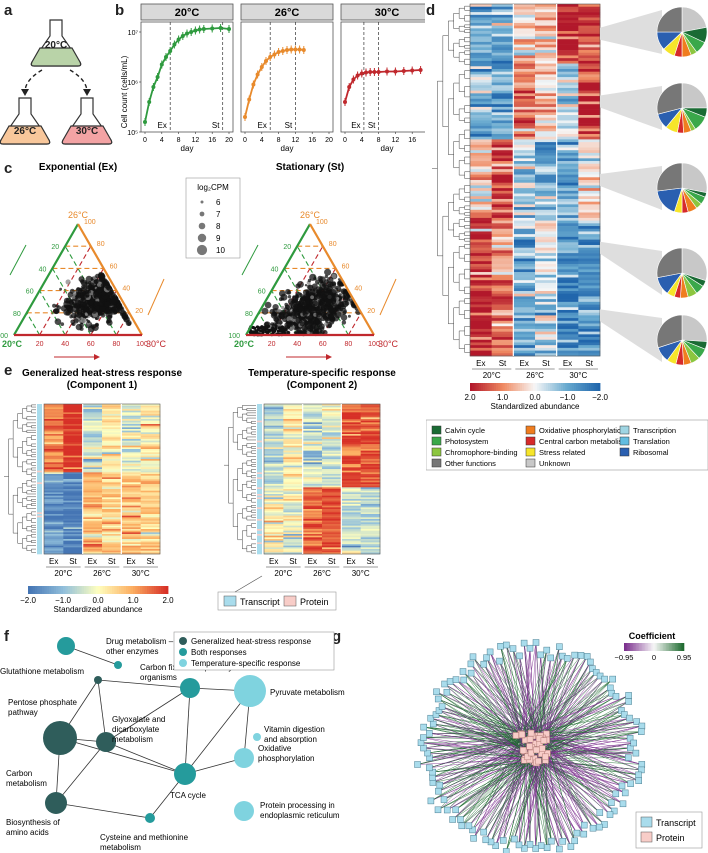  Describe the element at coordinates (287, 13) in the screenshot. I see `facet-title: 26°C` at that location.